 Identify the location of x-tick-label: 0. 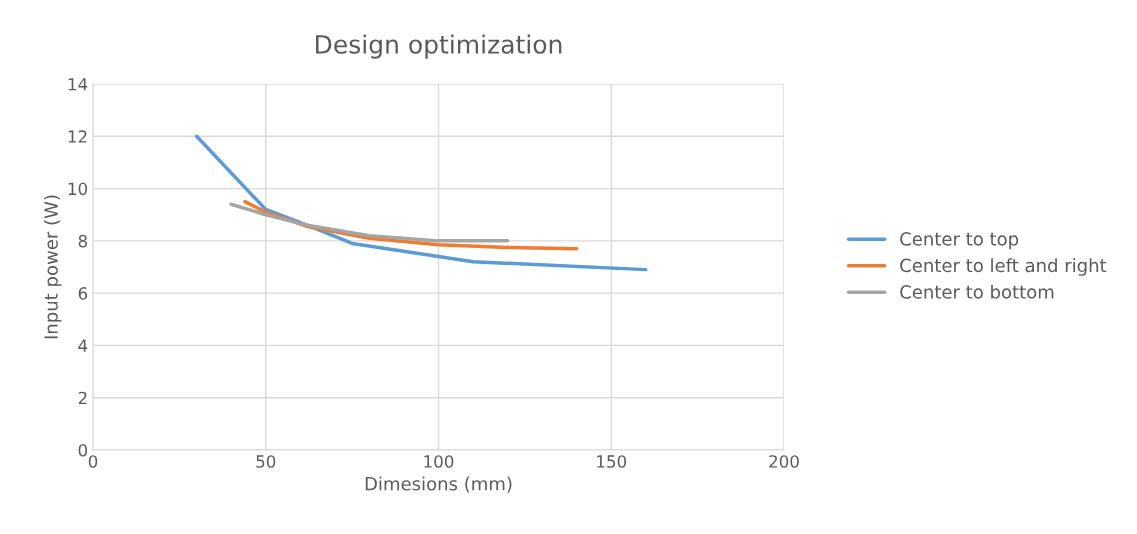
(93, 461).